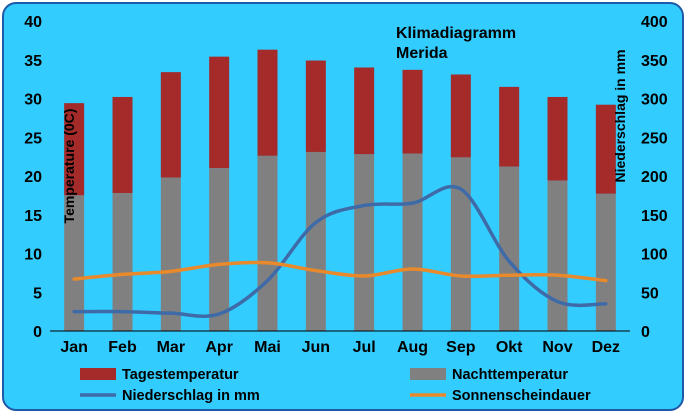 This screenshot has height=415, width=688. Describe the element at coordinates (605, 149) in the screenshot. I see `bar-tagestemperatur-dez` at that location.